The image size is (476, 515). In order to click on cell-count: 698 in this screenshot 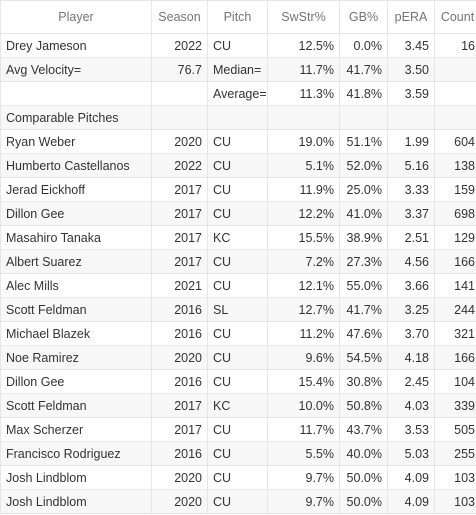, I will do `click(455, 213)`.